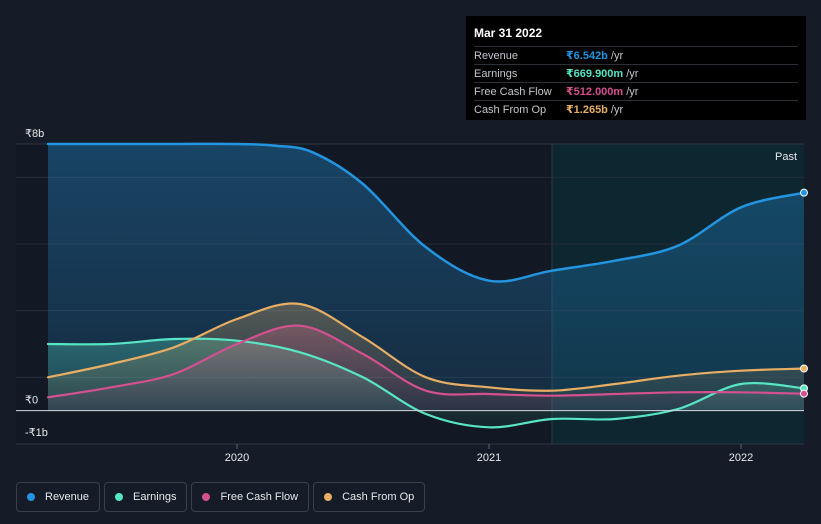 The width and height of the screenshot is (821, 524). I want to click on x-tick-label: 2021, so click(489, 458).